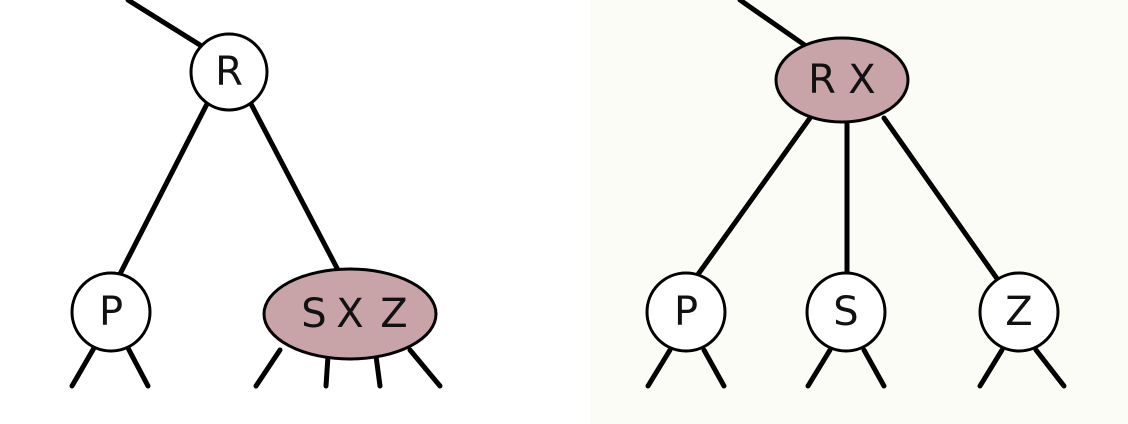 This screenshot has width=1128, height=424. What do you see at coordinates (164, 24) in the screenshot?
I see `left-parent-edge` at bounding box center [164, 24].